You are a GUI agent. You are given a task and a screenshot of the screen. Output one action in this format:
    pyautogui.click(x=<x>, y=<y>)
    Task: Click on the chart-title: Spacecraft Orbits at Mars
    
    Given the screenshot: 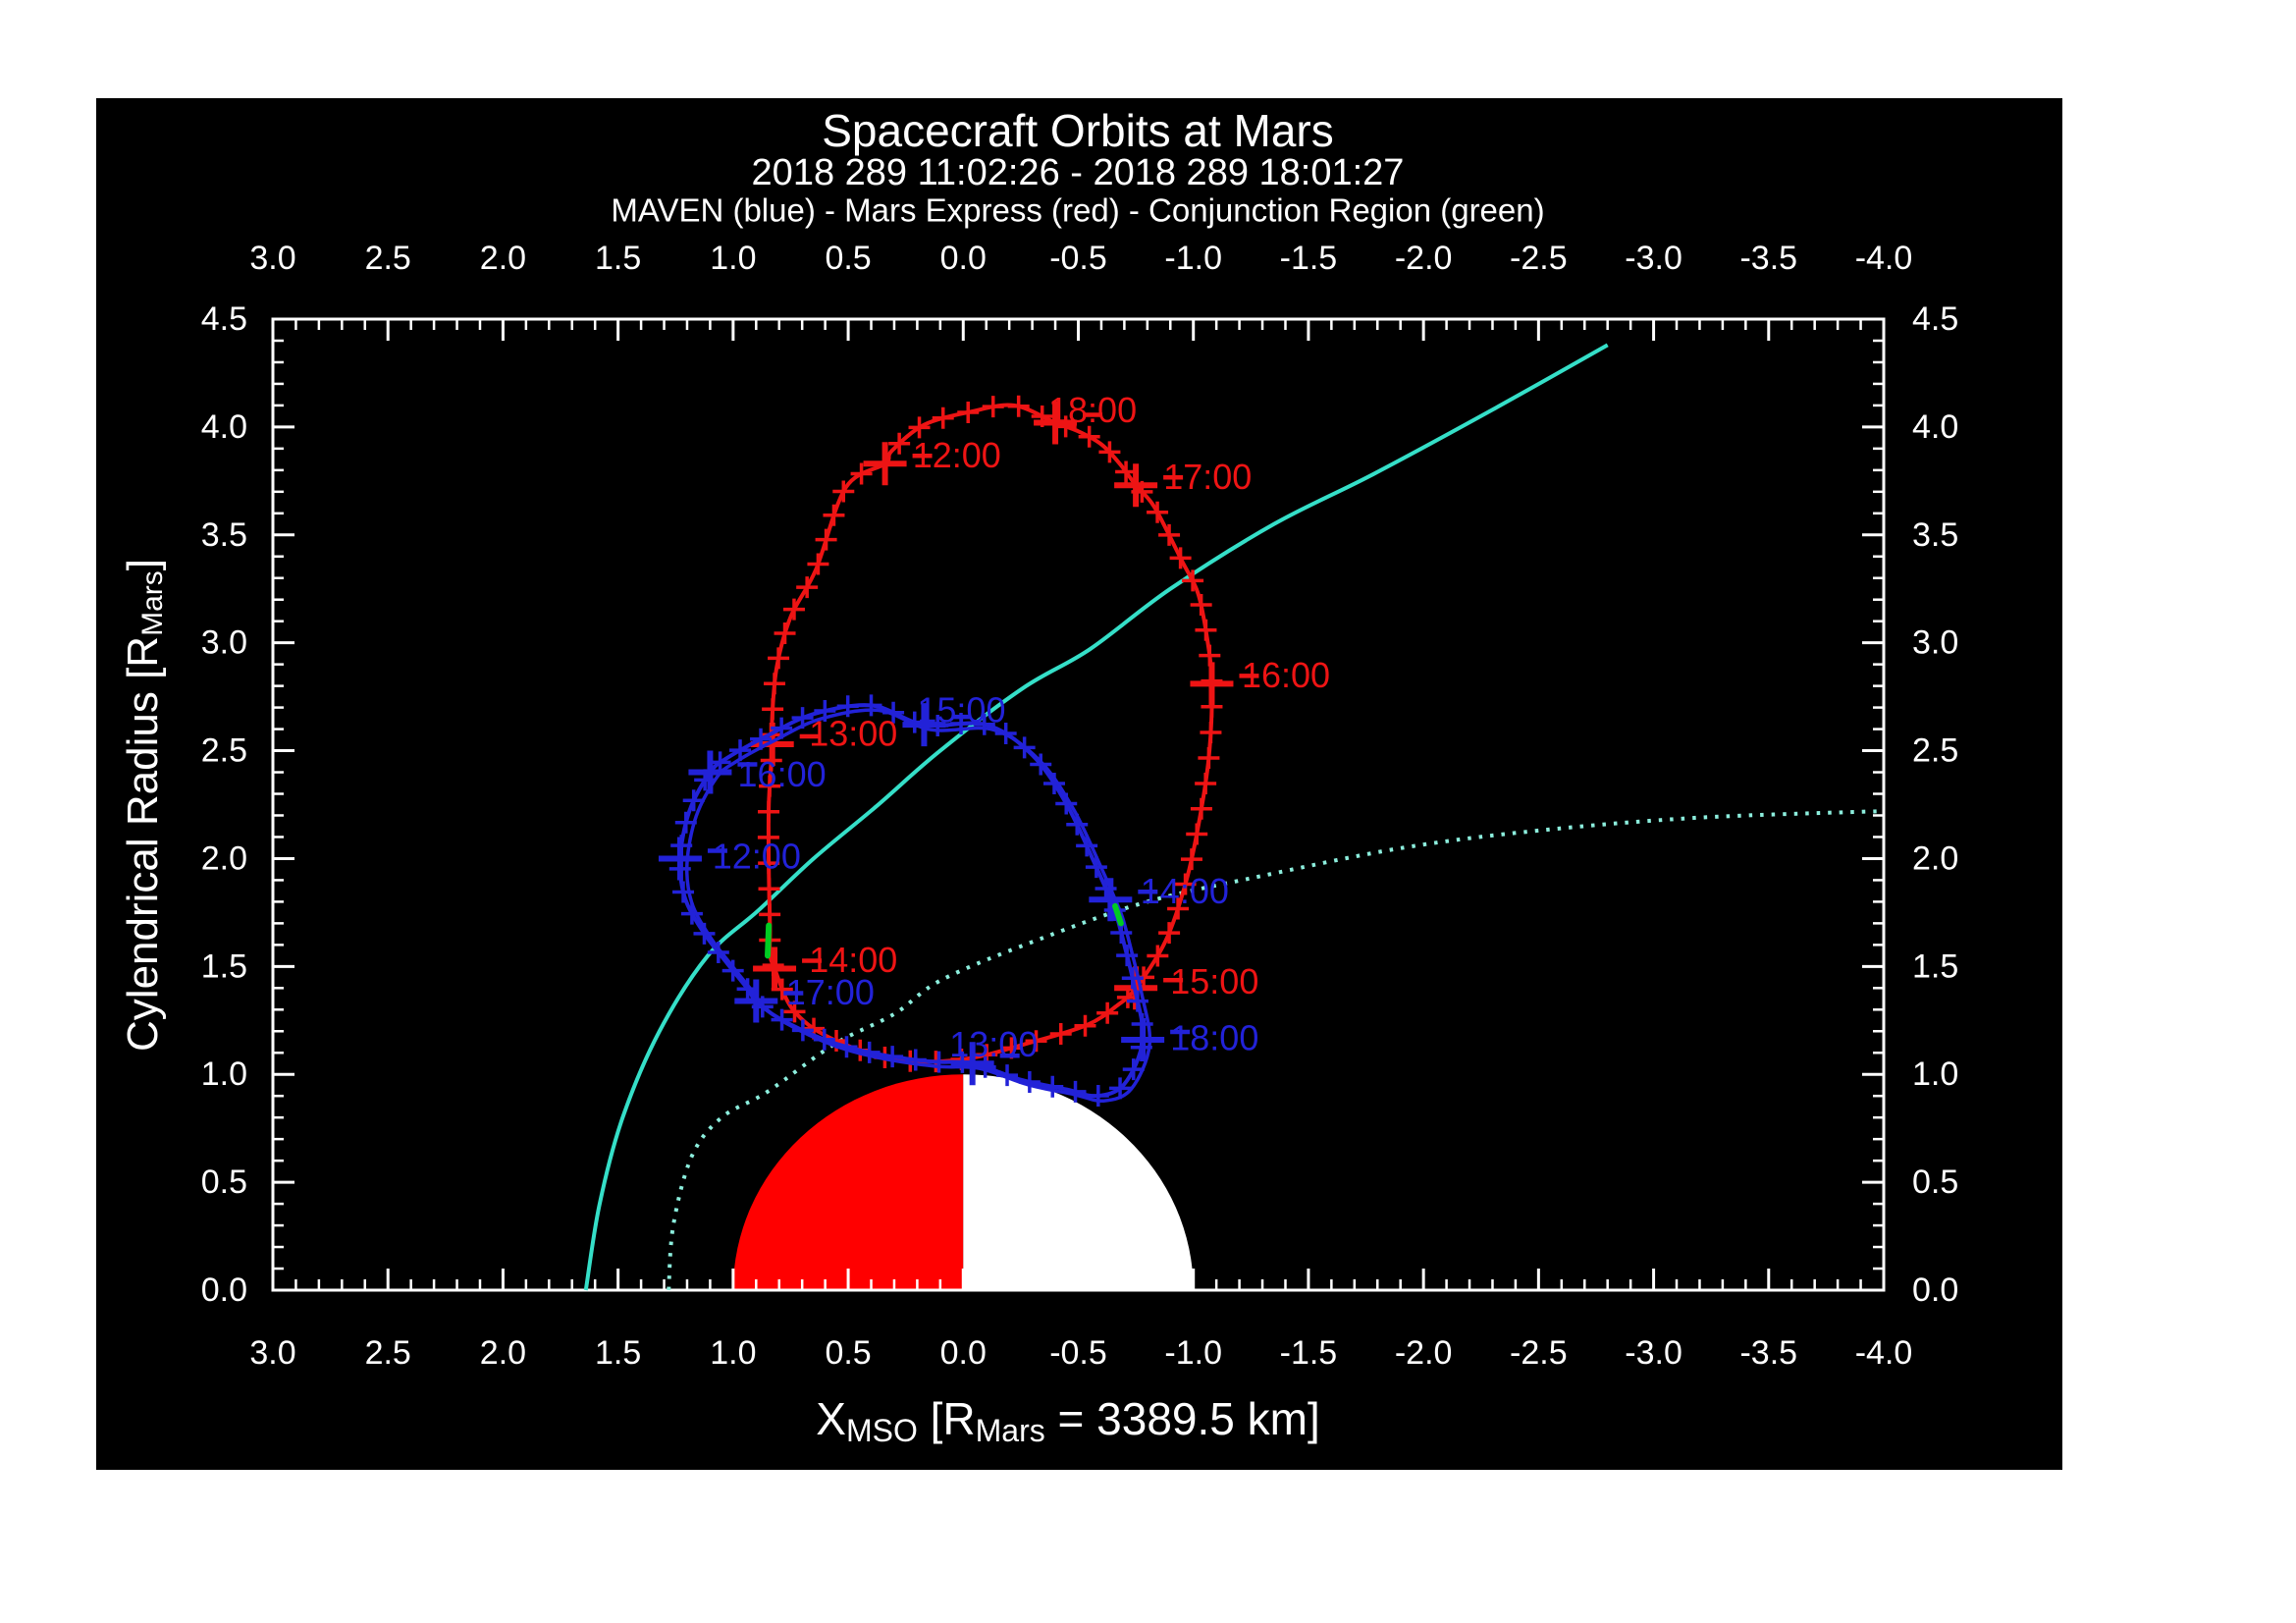 What is the action you would take?
    pyautogui.click(x=1078, y=130)
    